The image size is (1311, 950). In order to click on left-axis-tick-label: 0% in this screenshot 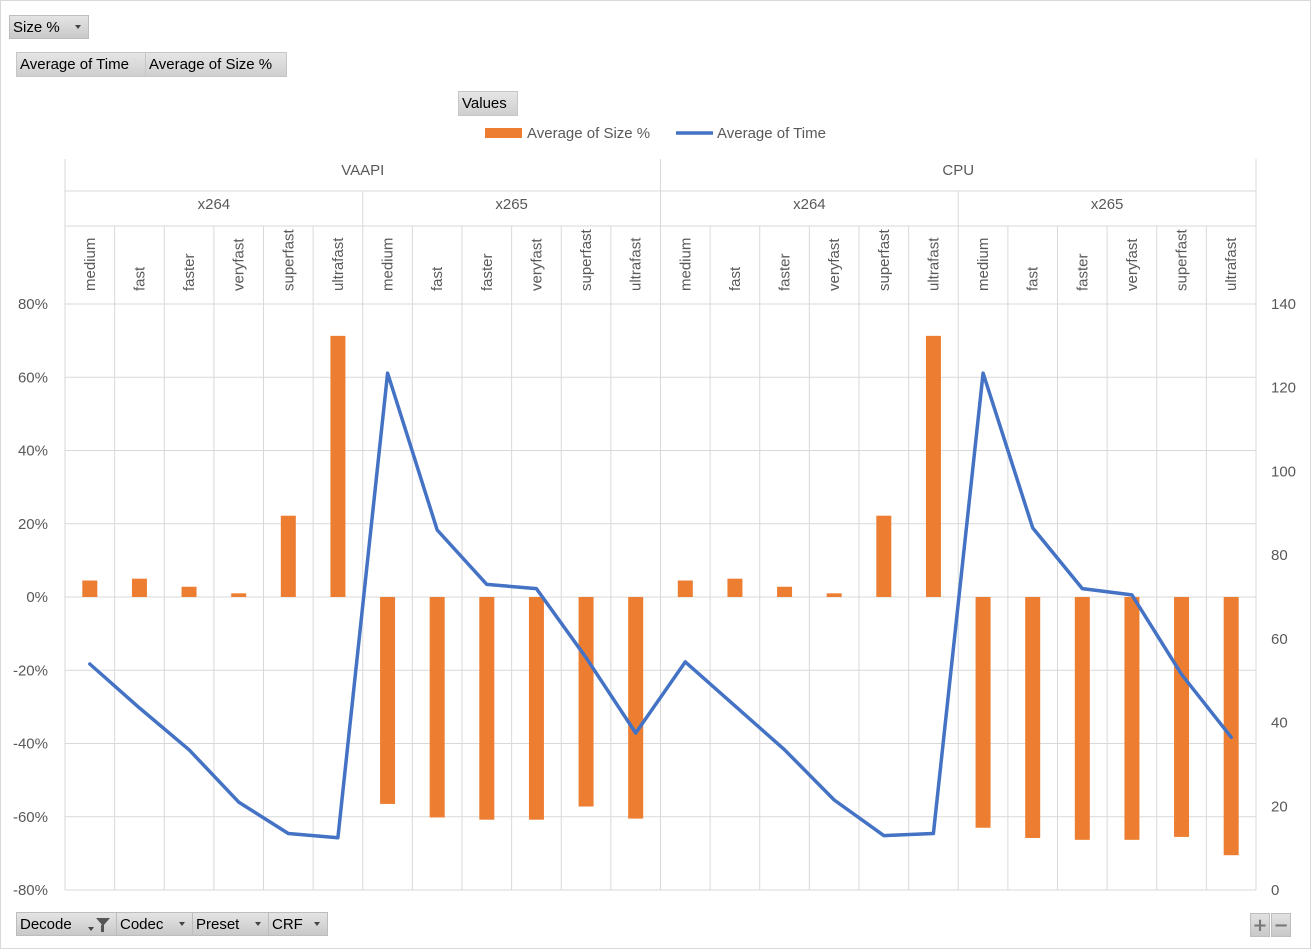, I will do `click(37, 597)`.